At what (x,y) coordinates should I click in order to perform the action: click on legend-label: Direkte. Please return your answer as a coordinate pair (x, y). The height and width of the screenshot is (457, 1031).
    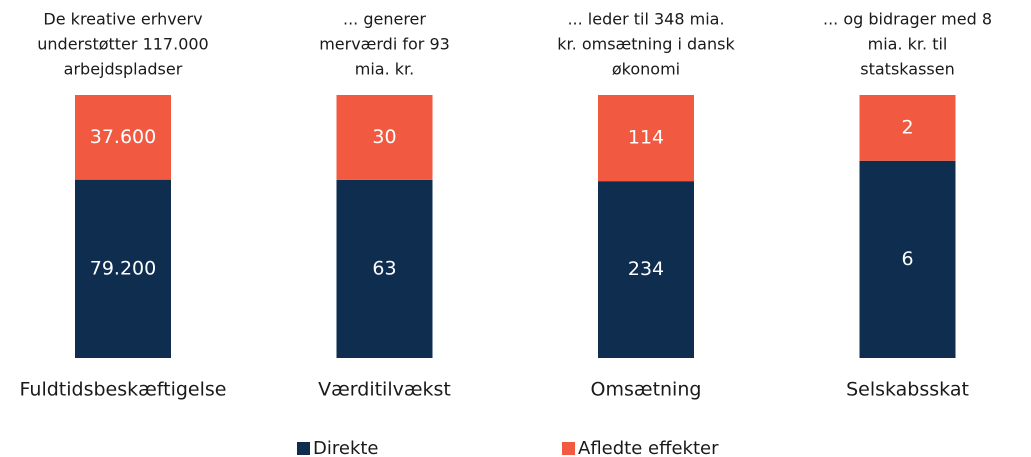
    Looking at the image, I should click on (346, 447).